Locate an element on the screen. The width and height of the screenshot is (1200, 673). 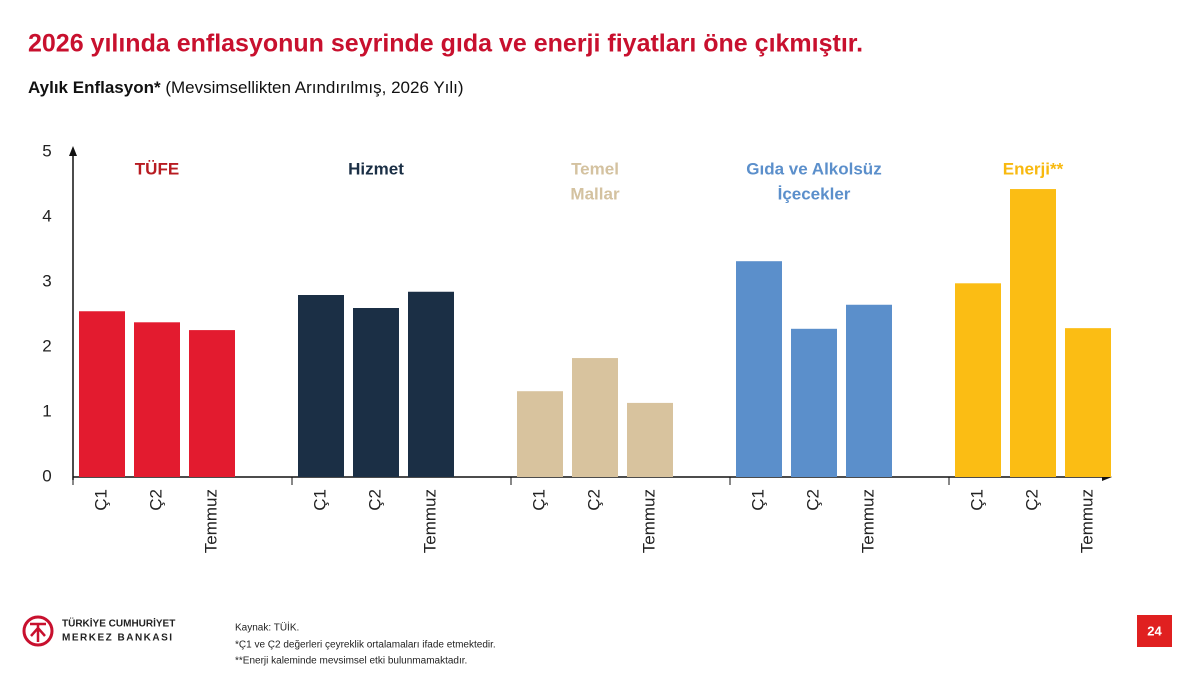
subtitle-bold: Aylık Enflasyon* is located at coordinates (94, 87).